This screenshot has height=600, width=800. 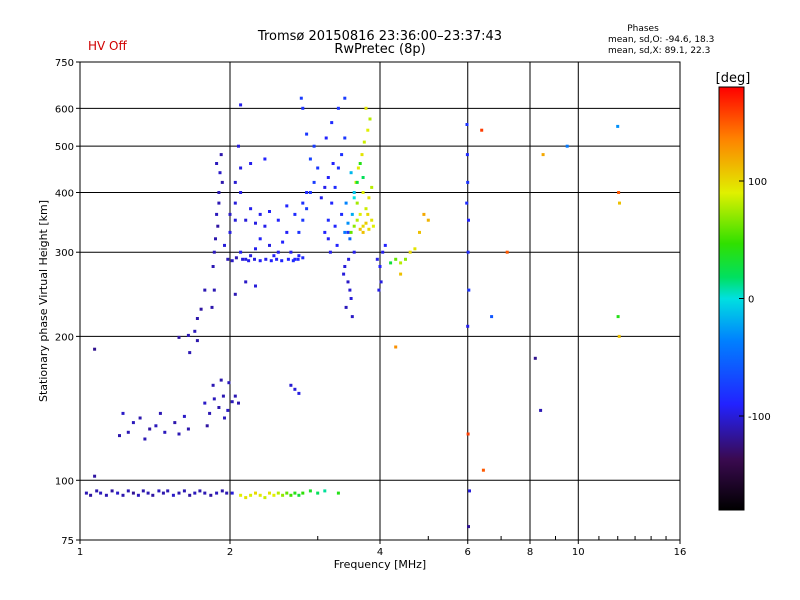 What do you see at coordinates (659, 51) in the screenshot?
I see `stats-x-mode: mean, sd,X: 89.1, 22.3` at bounding box center [659, 51].